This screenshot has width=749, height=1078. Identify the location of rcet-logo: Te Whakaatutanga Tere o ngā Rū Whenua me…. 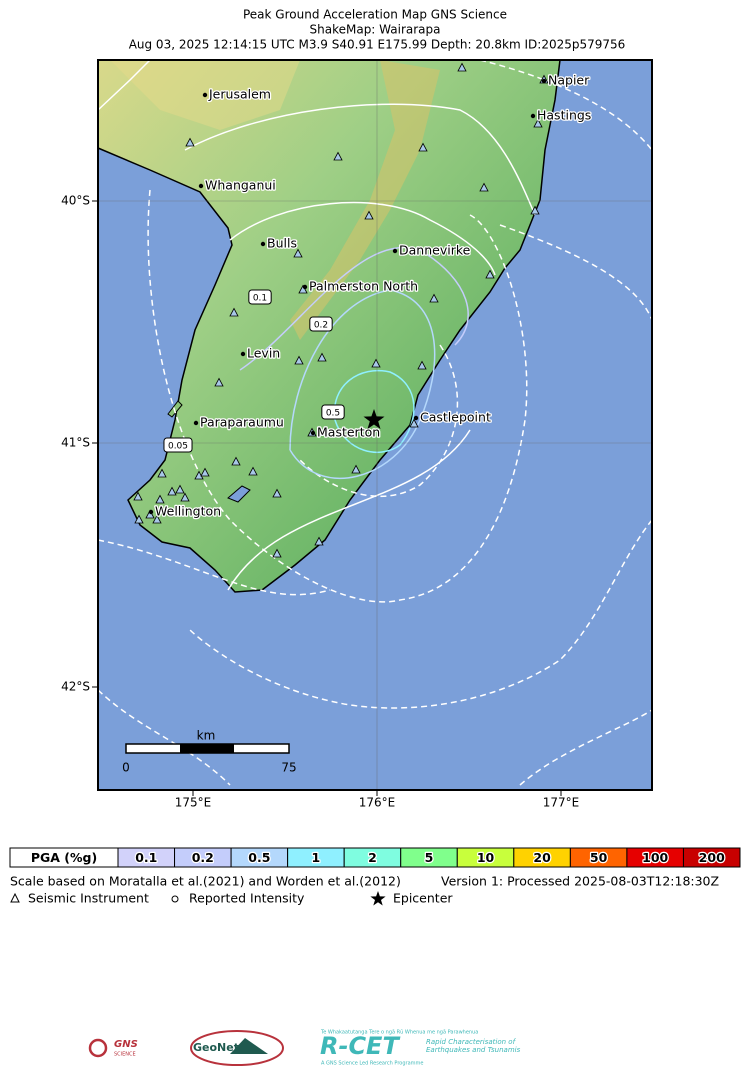
(420, 1048).